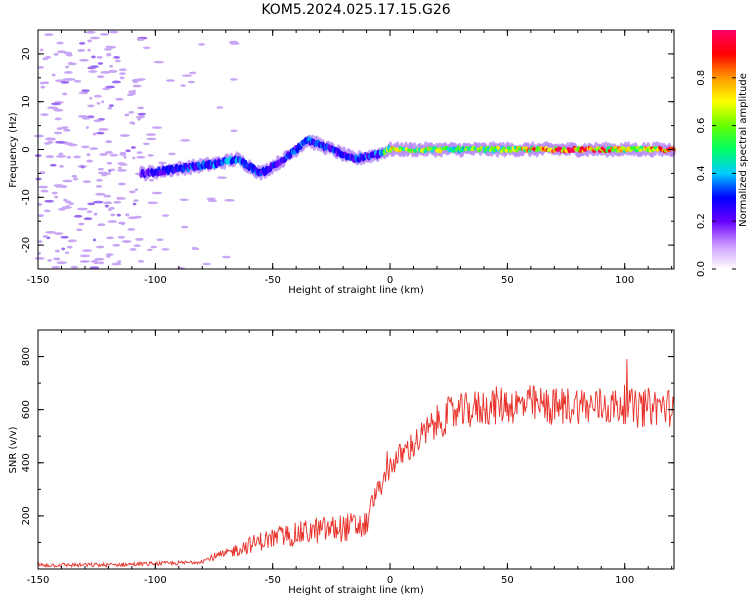 The width and height of the screenshot is (750, 600). Describe the element at coordinates (624, 280) in the screenshot. I see `x-tick-label: 100` at that location.